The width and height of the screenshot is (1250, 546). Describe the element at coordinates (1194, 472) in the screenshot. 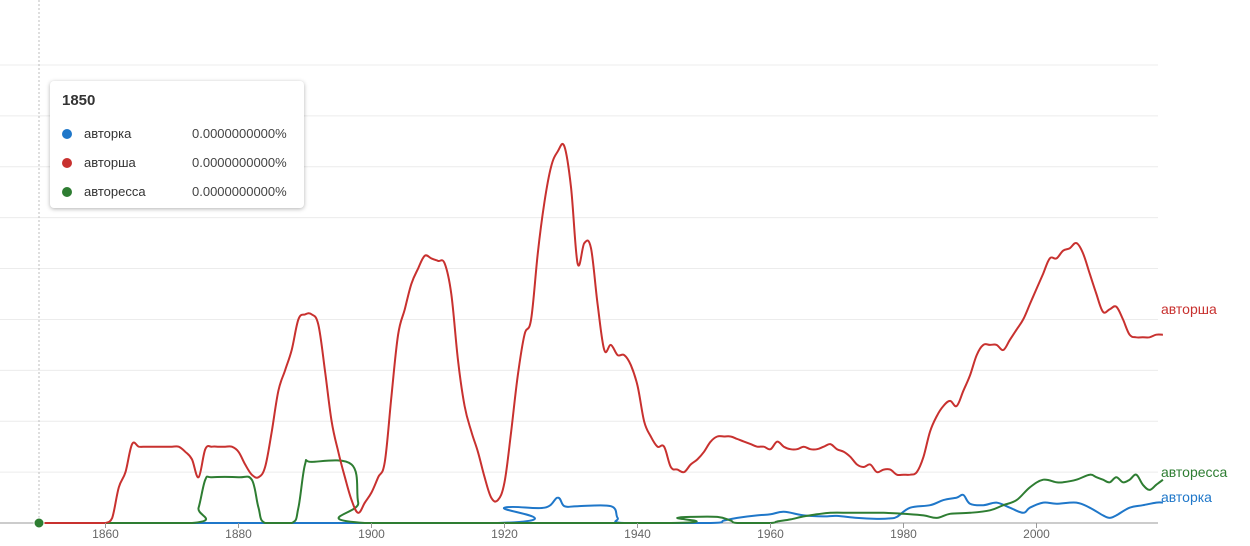

I see `series-end-label: авторесса` at that location.